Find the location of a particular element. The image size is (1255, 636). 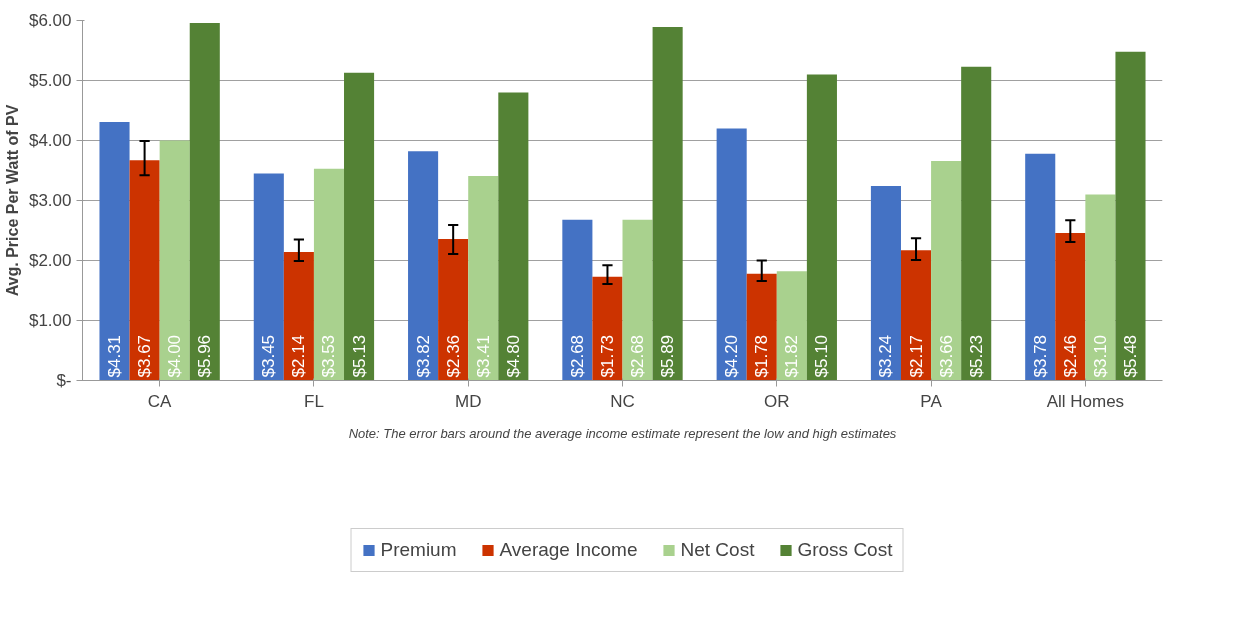

legend-label: Premium is located at coordinates (418, 549).